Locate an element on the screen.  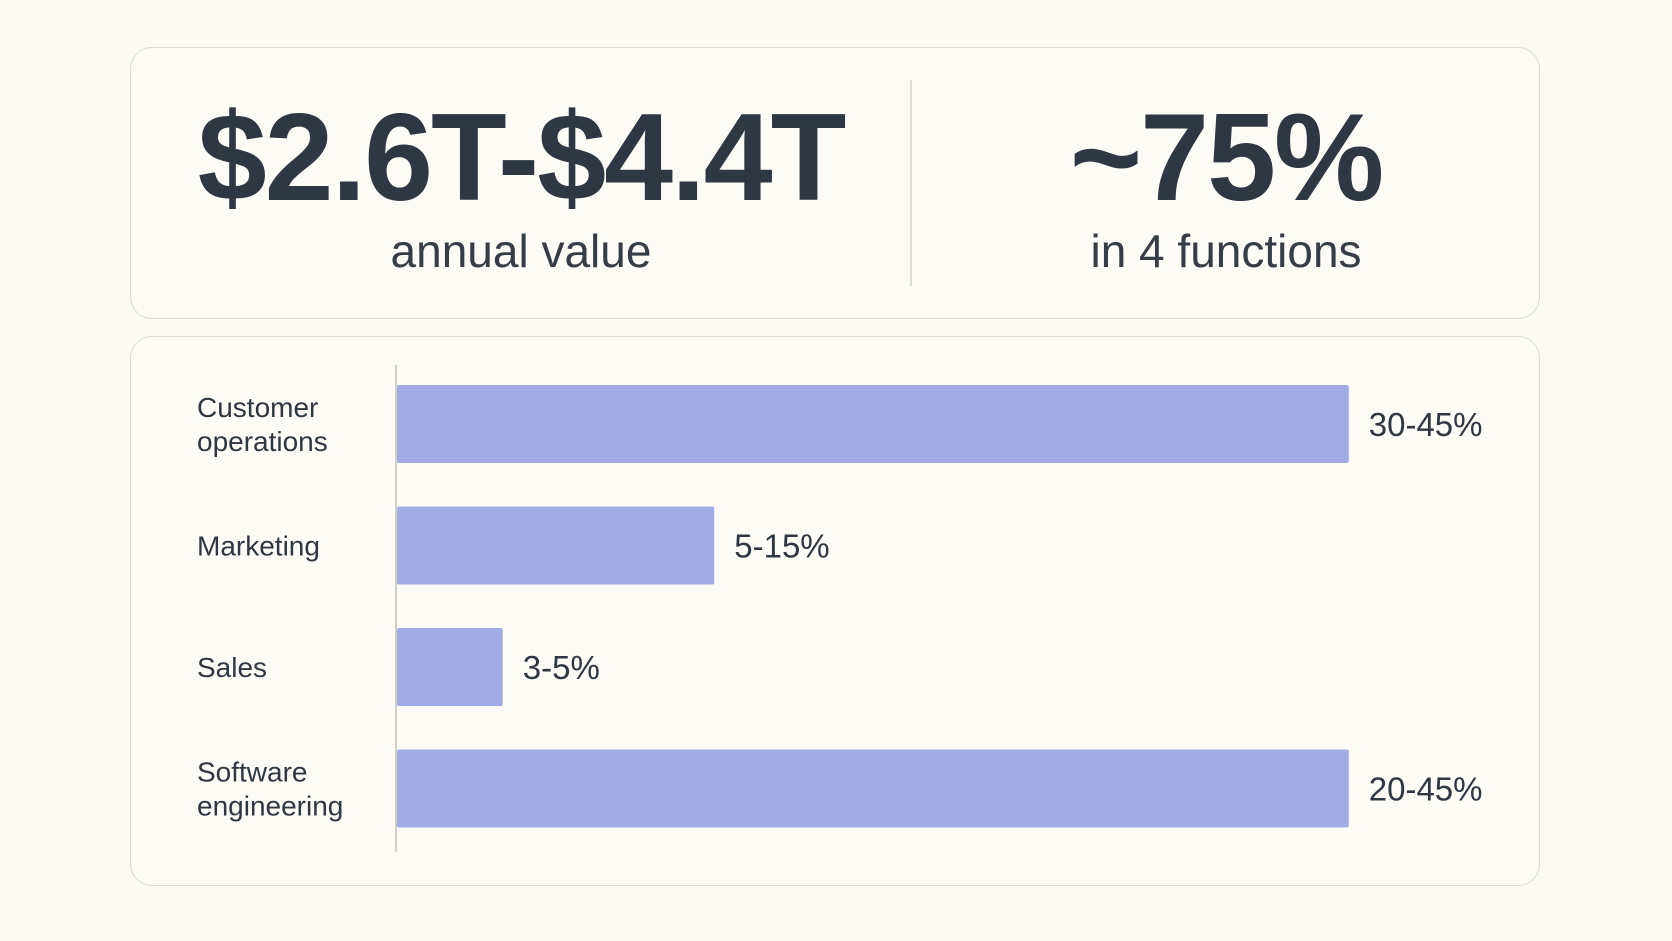
value-label: 5-15% is located at coordinates (781, 546).